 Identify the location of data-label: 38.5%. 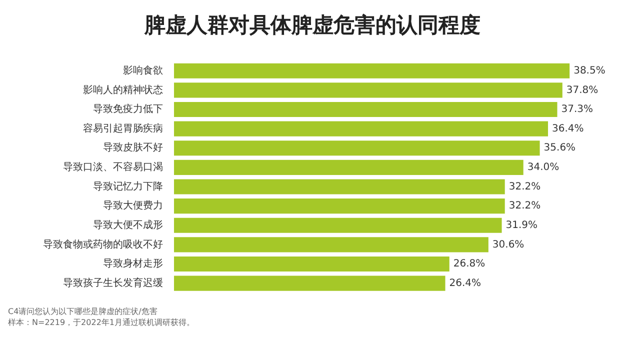
(590, 70).